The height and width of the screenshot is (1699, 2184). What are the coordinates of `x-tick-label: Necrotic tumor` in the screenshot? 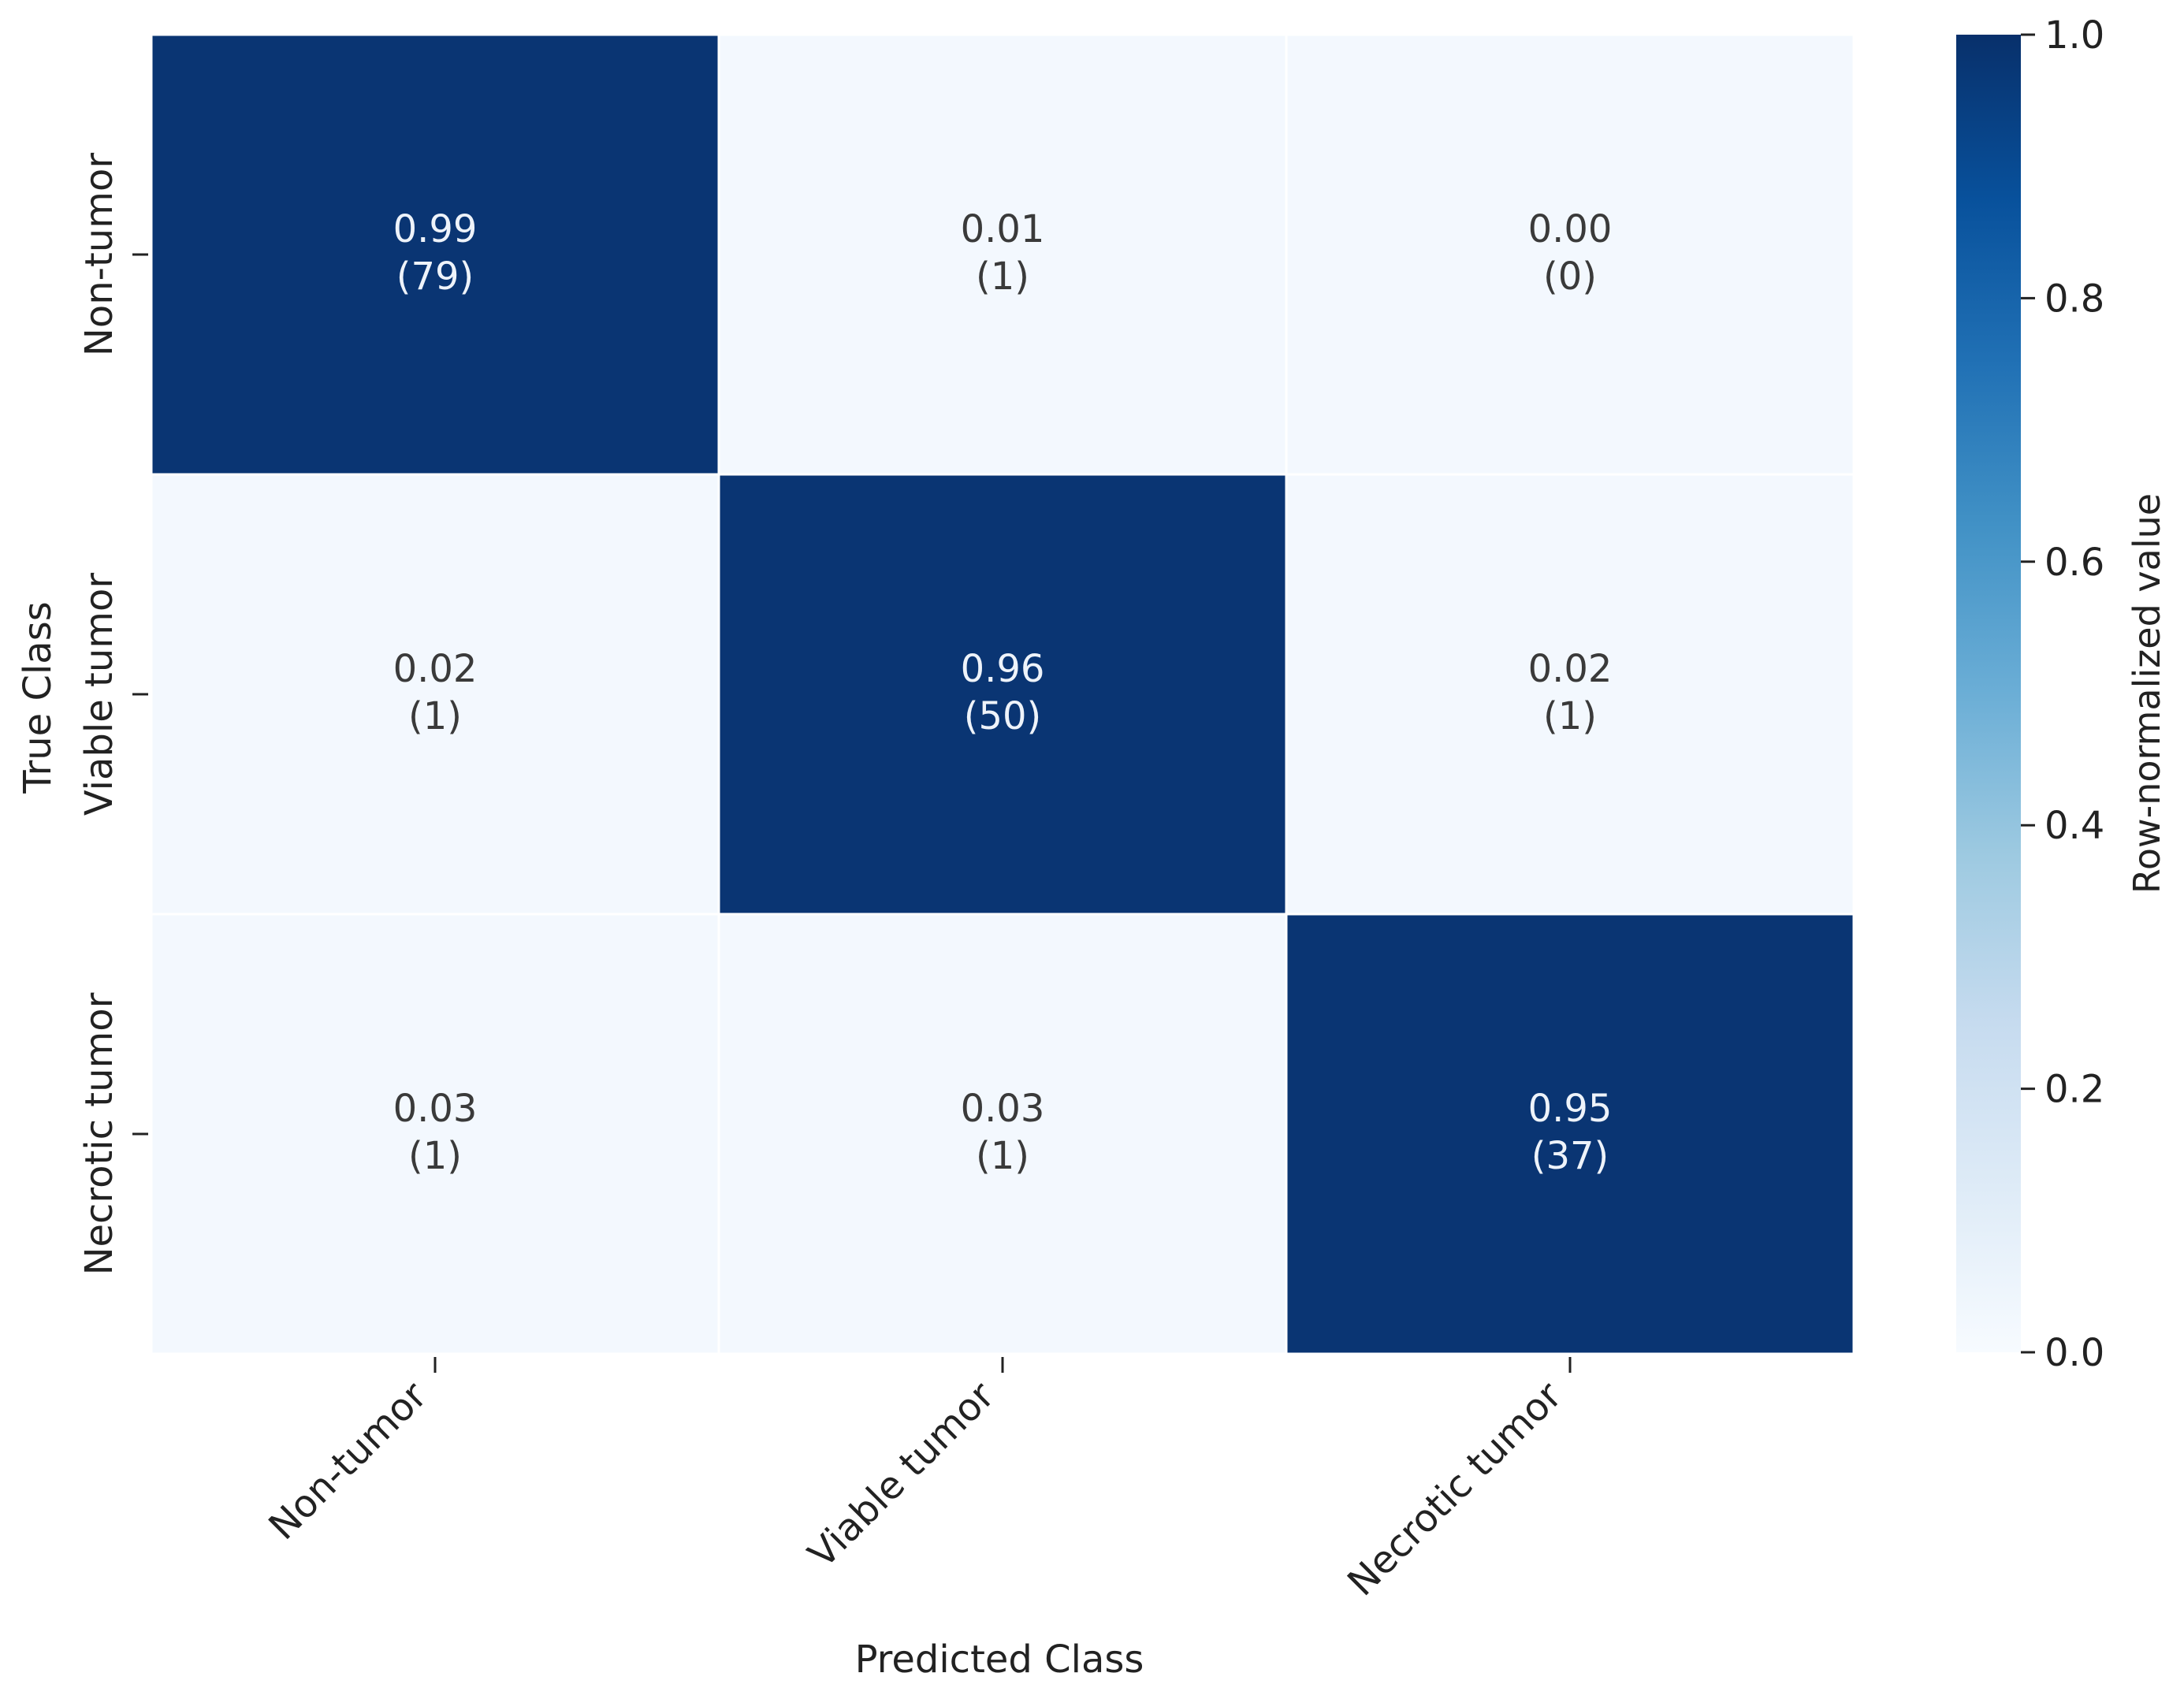 It's located at (1454, 1489).